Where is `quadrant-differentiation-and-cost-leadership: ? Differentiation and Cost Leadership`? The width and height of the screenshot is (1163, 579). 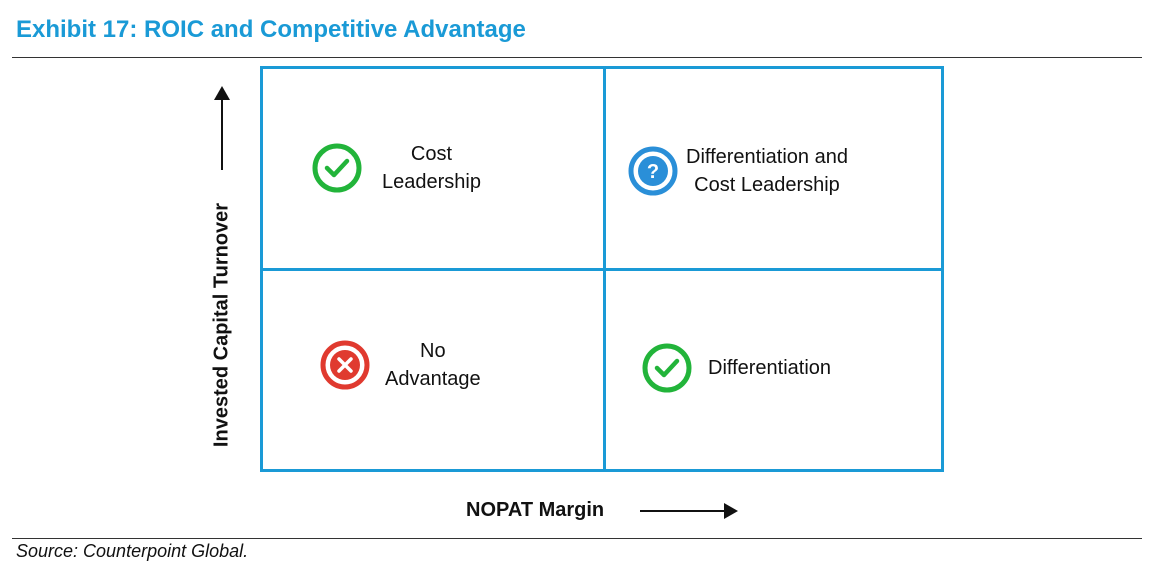 quadrant-differentiation-and-cost-leadership: ? Differentiation and Cost Leadership is located at coordinates (738, 171).